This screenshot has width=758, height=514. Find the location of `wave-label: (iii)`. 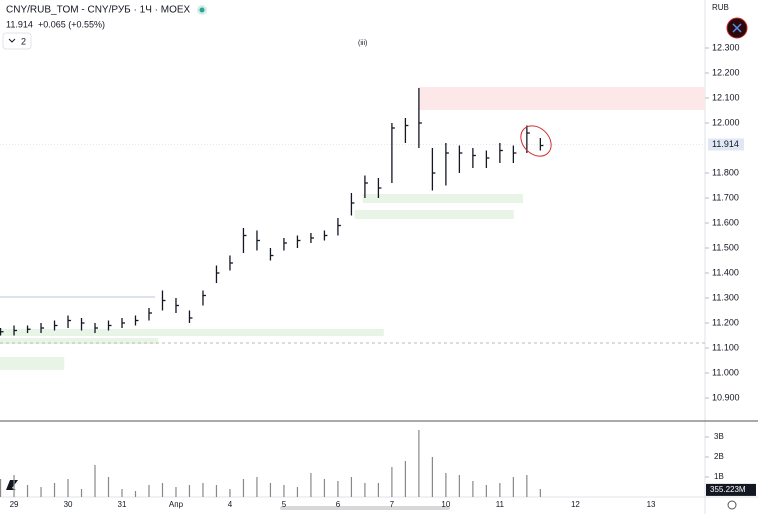

wave-label: (iii) is located at coordinates (362, 43).